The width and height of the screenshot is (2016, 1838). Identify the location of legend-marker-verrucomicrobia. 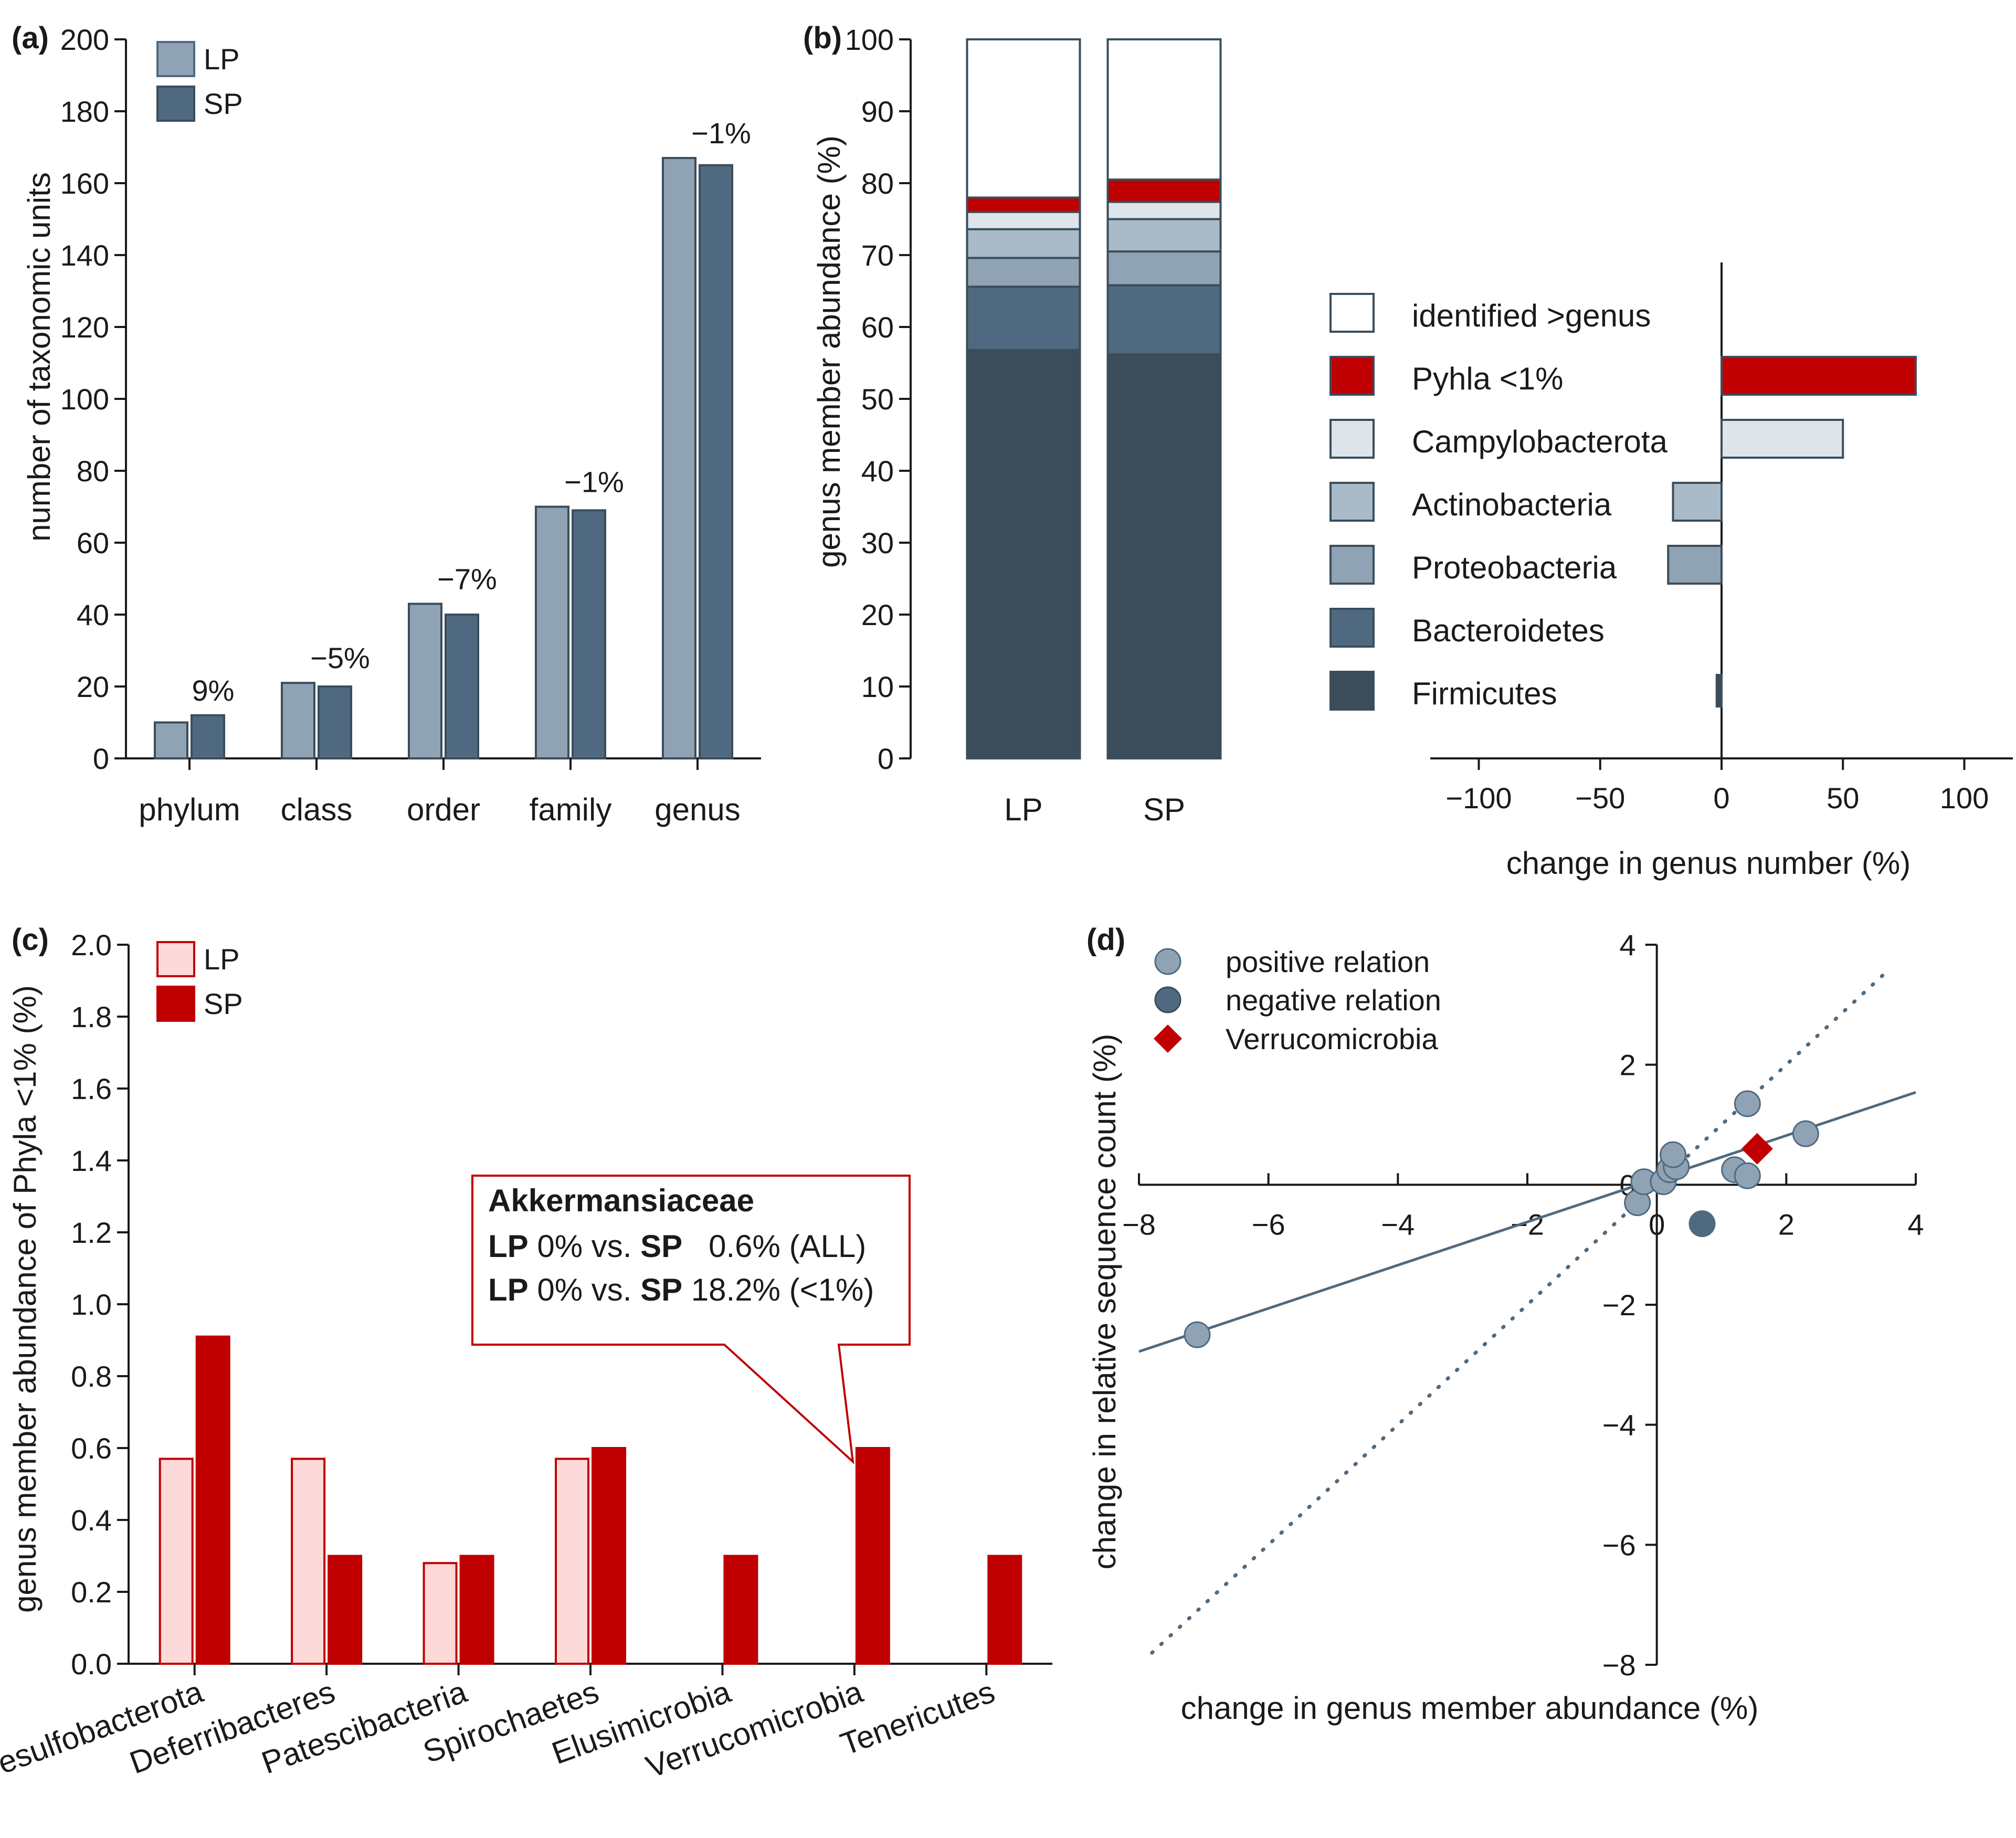
(1168, 1038).